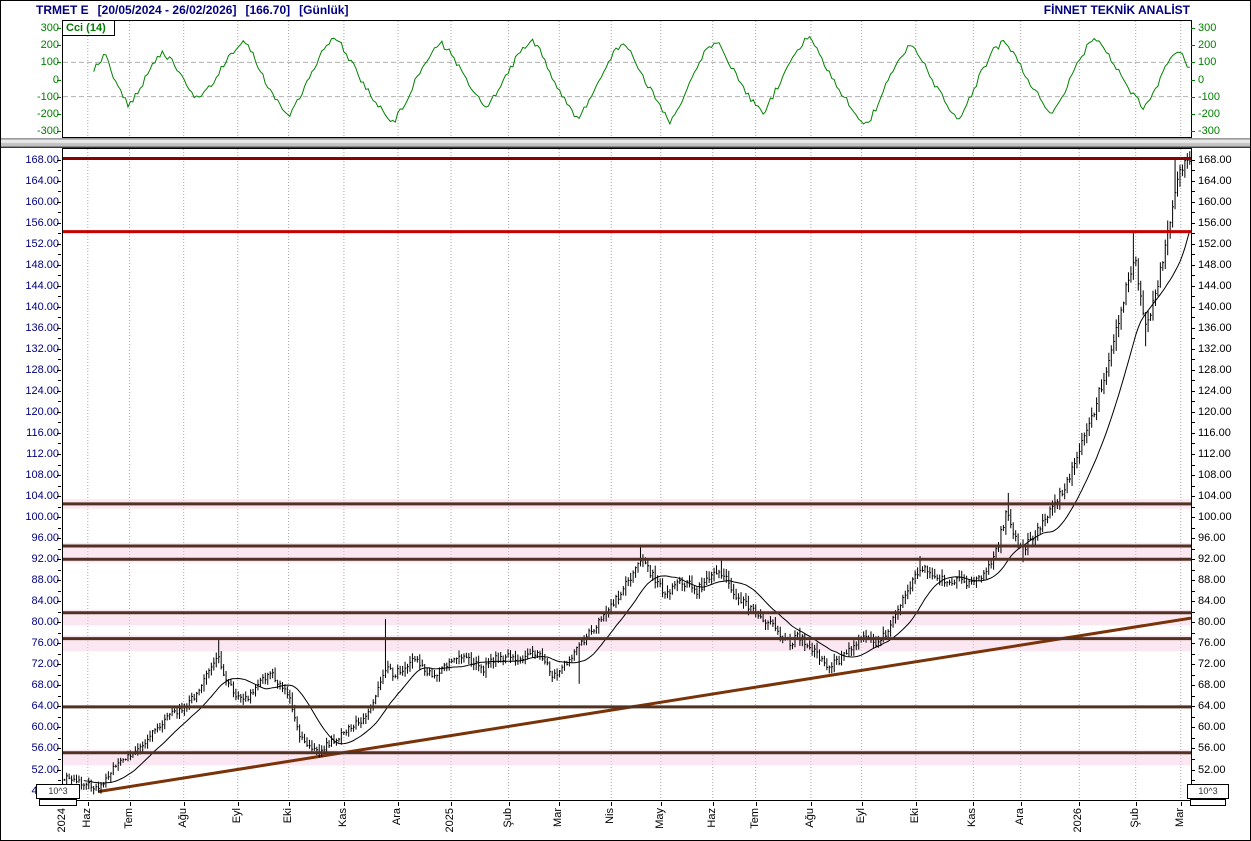 This screenshot has width=1251, height=841. What do you see at coordinates (1201, 80) in the screenshot?
I see `y-axis-label: 0` at bounding box center [1201, 80].